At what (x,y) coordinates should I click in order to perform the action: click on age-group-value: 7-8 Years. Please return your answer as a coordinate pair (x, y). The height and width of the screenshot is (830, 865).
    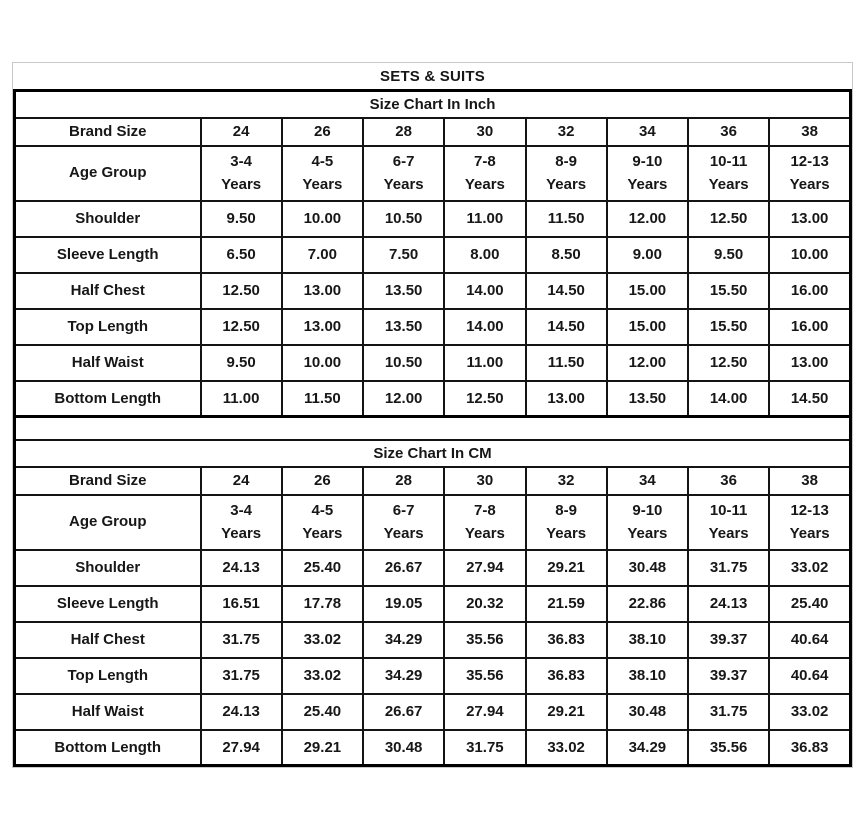
    Looking at the image, I should click on (485, 522).